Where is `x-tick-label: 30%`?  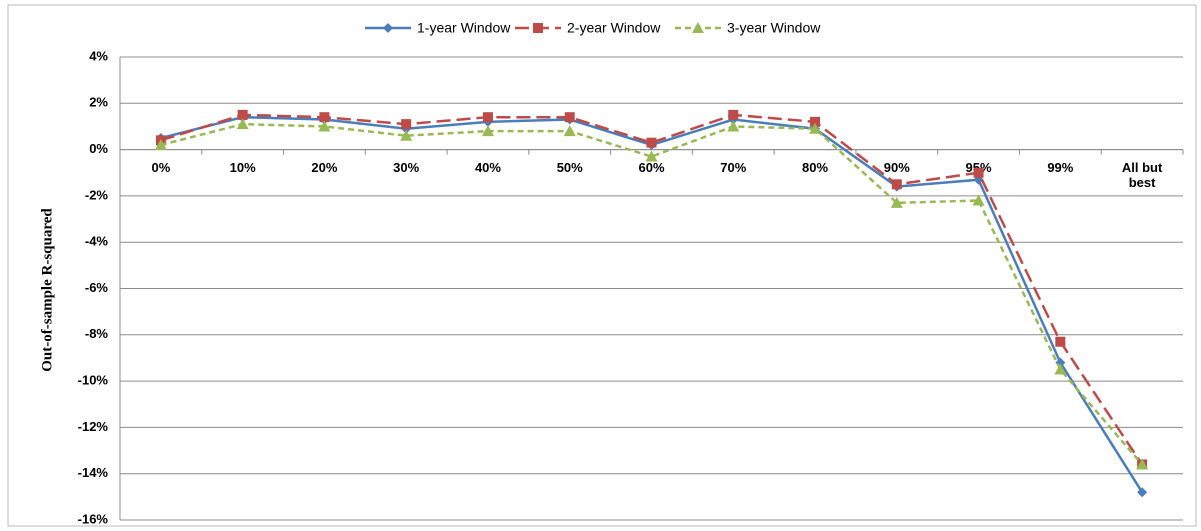
x-tick-label: 30% is located at coordinates (406, 167).